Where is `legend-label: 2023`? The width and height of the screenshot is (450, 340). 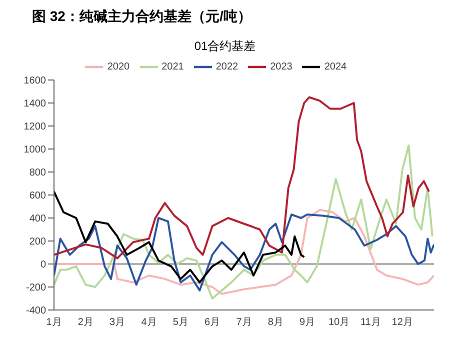 legend-label: 2023 is located at coordinates (281, 67).